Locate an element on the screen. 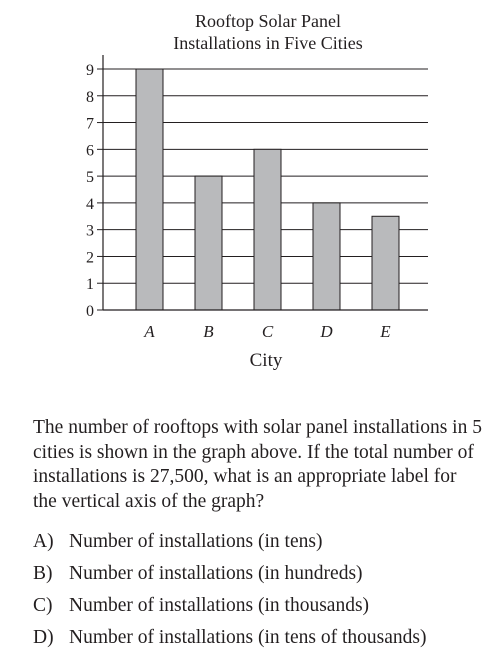  bar-a is located at coordinates (149, 189).